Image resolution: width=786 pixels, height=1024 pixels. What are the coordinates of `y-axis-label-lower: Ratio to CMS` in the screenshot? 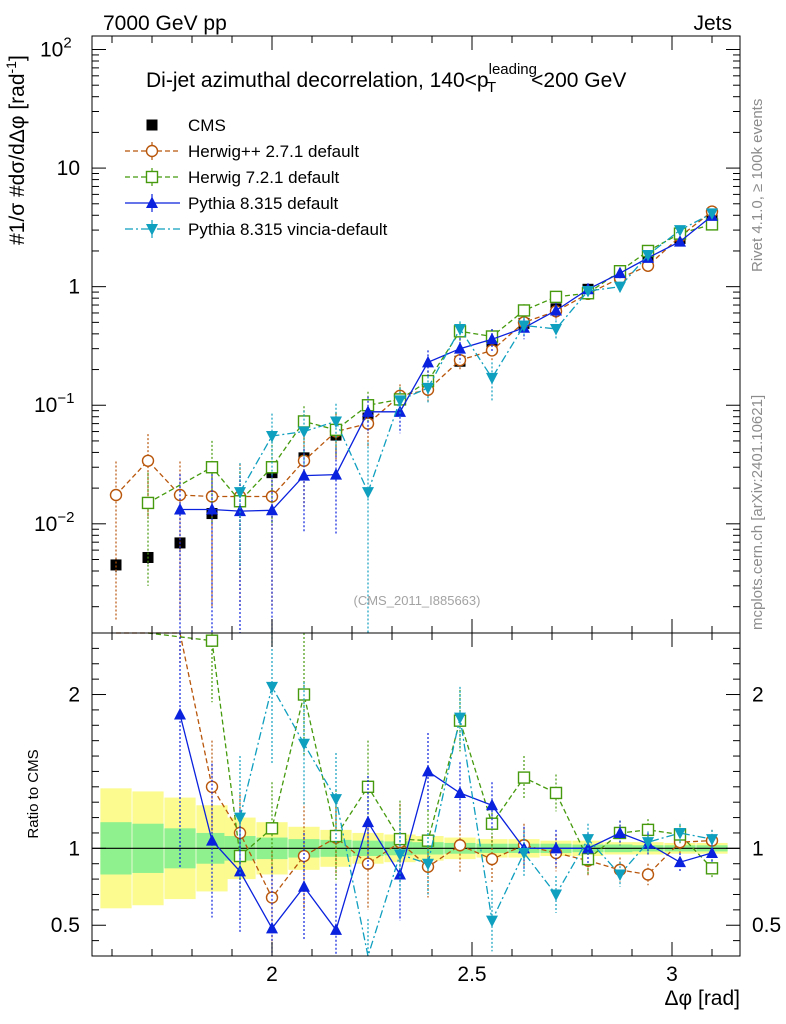 It's located at (33, 793).